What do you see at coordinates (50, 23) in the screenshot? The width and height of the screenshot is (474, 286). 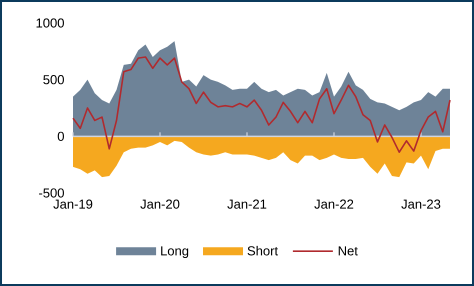 I see `y-tick-label: 1000` at bounding box center [50, 23].